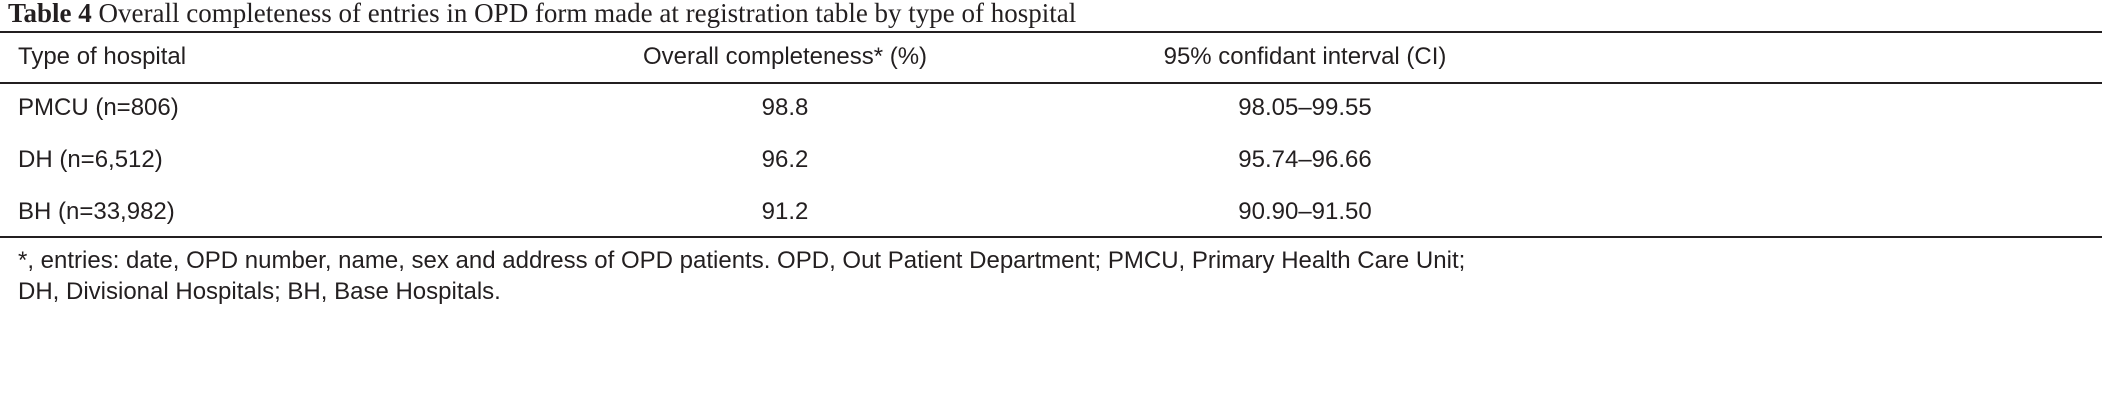  What do you see at coordinates (1051, 32) in the screenshot?
I see `top-rule` at bounding box center [1051, 32].